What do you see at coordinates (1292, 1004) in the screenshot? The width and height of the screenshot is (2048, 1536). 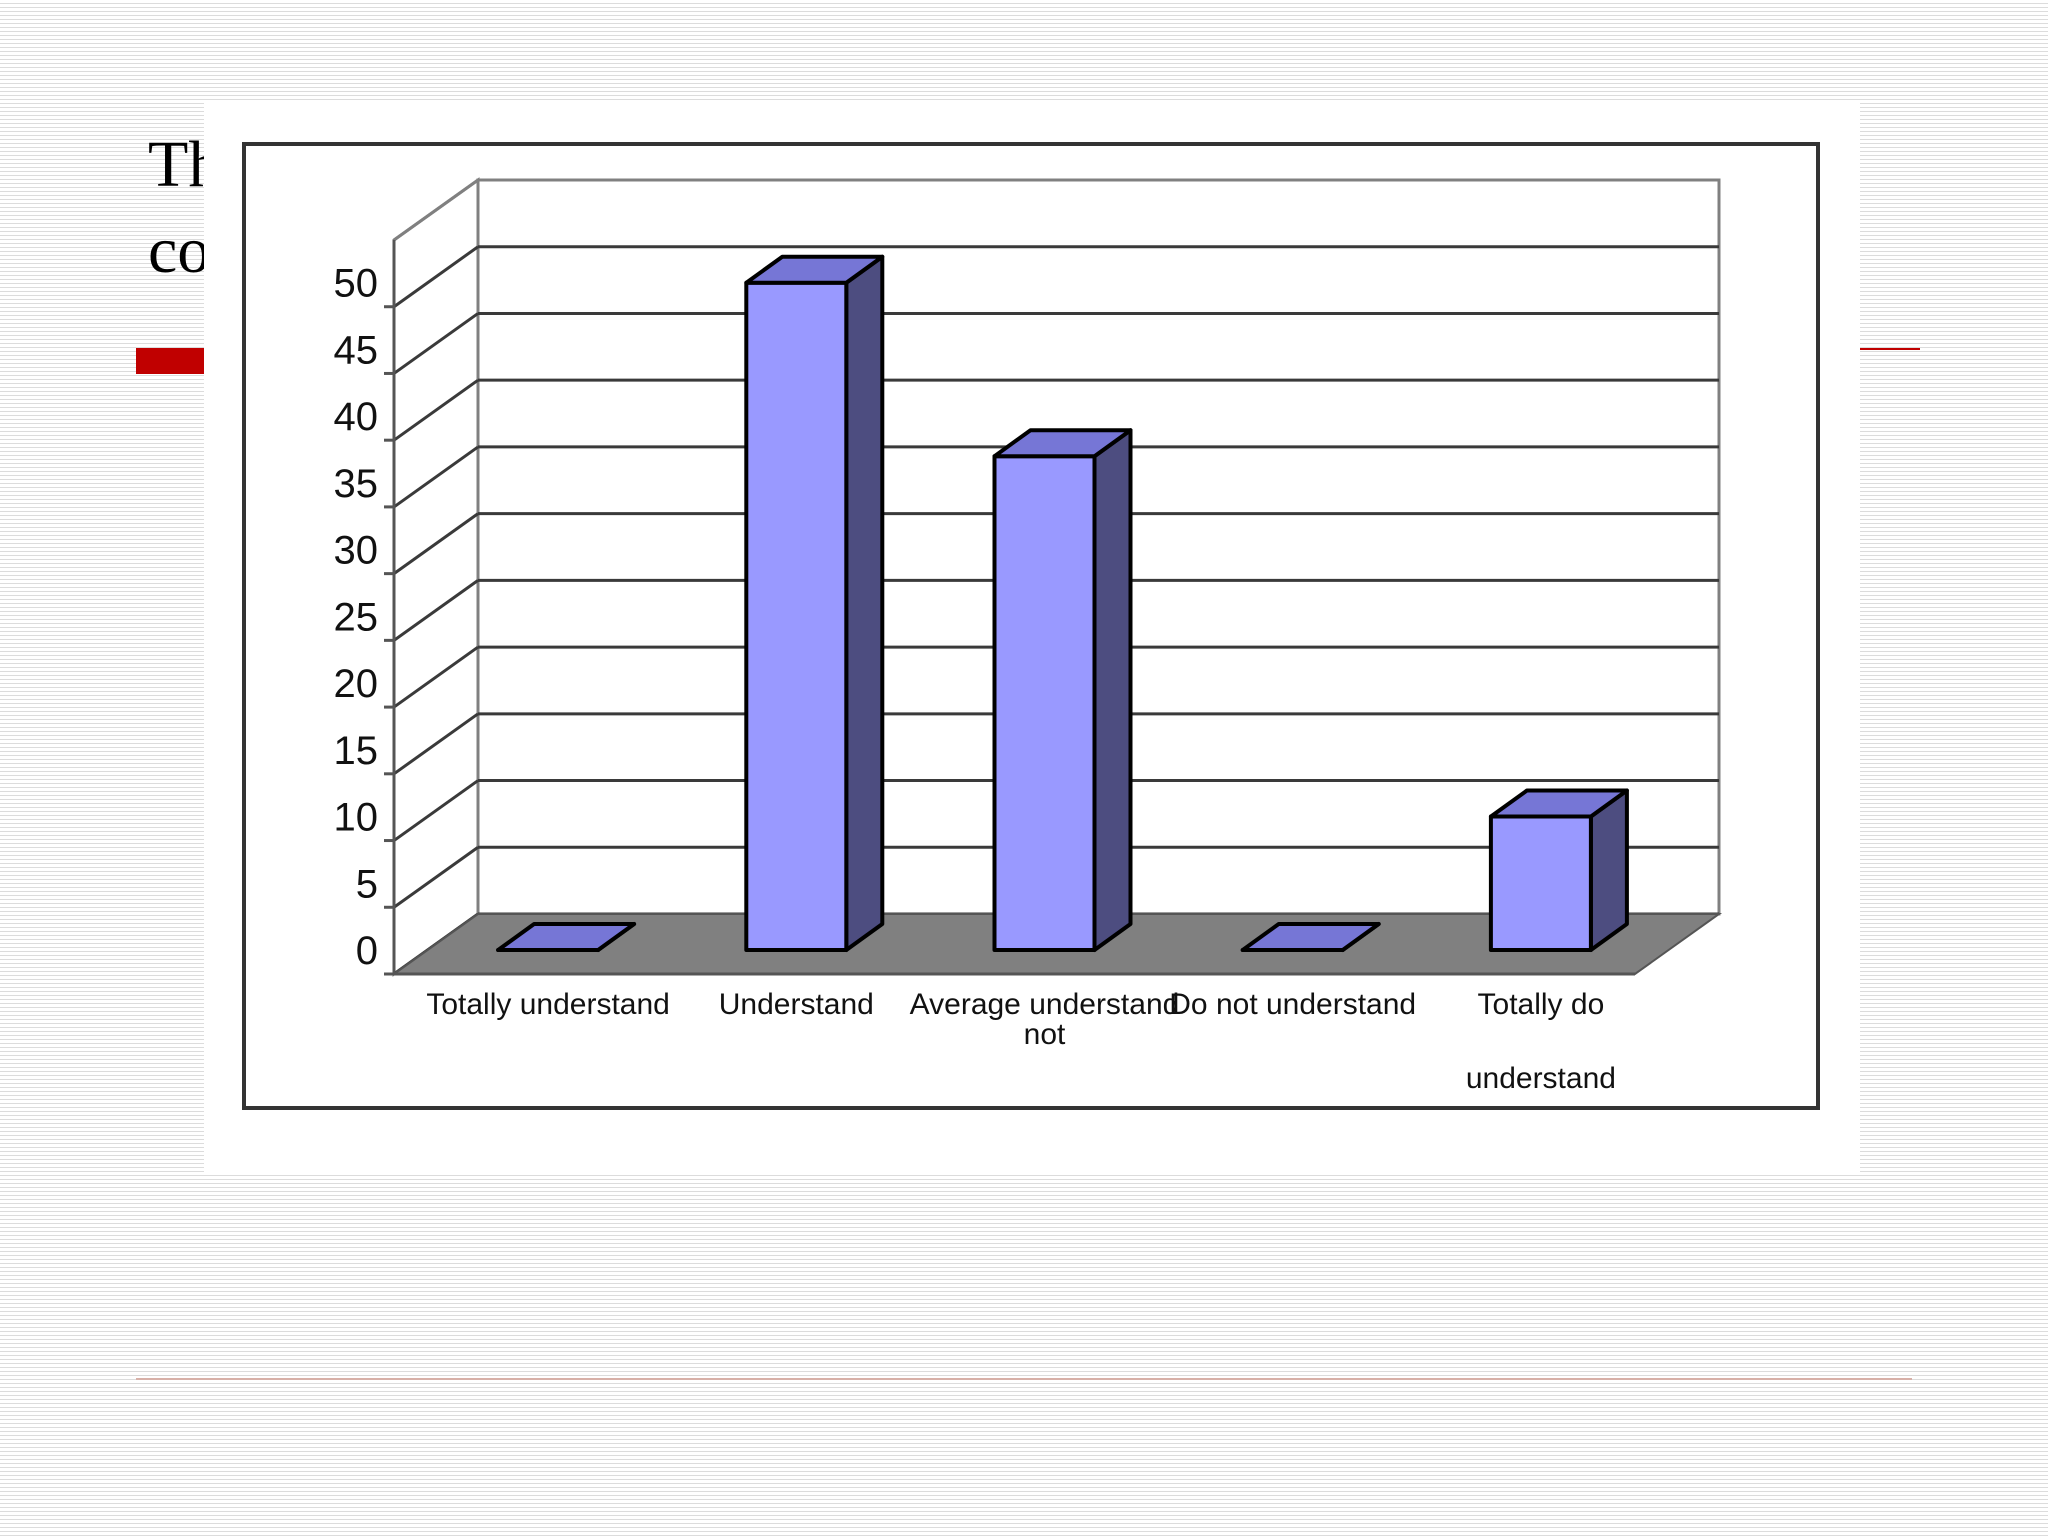 I see `x-tick-label: Do not understand` at bounding box center [1292, 1004].